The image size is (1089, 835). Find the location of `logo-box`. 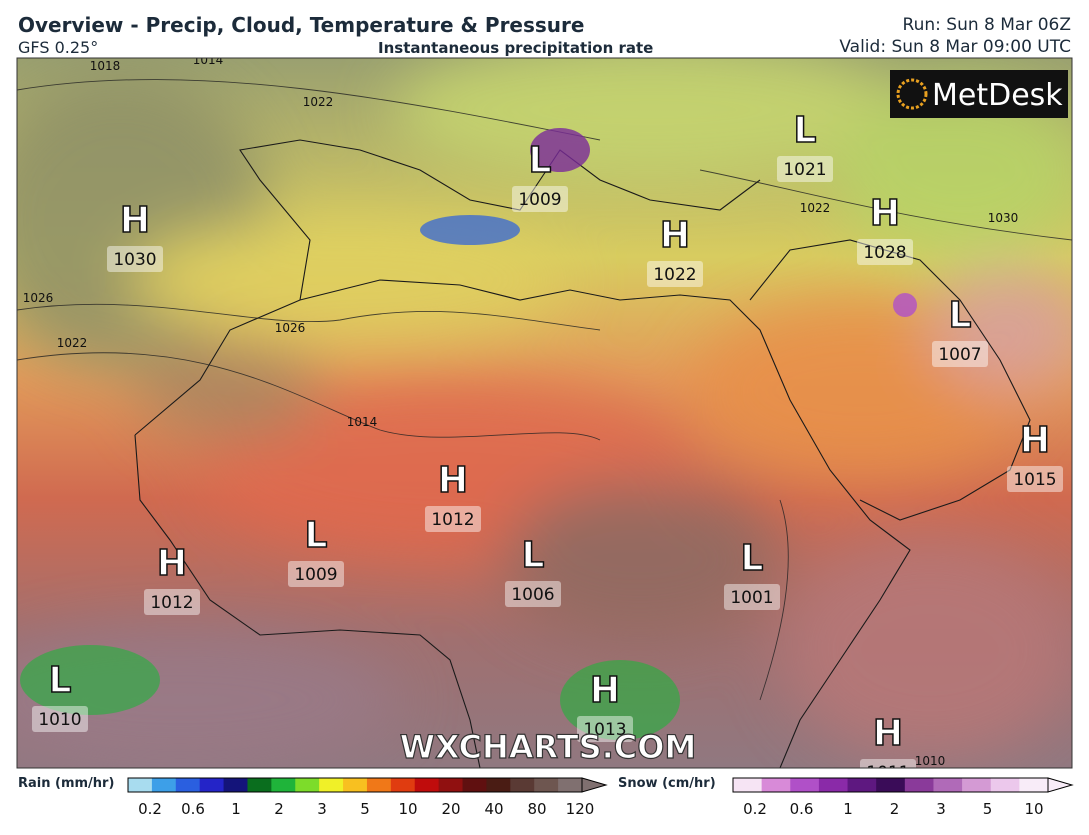

logo-box is located at coordinates (979, 94).